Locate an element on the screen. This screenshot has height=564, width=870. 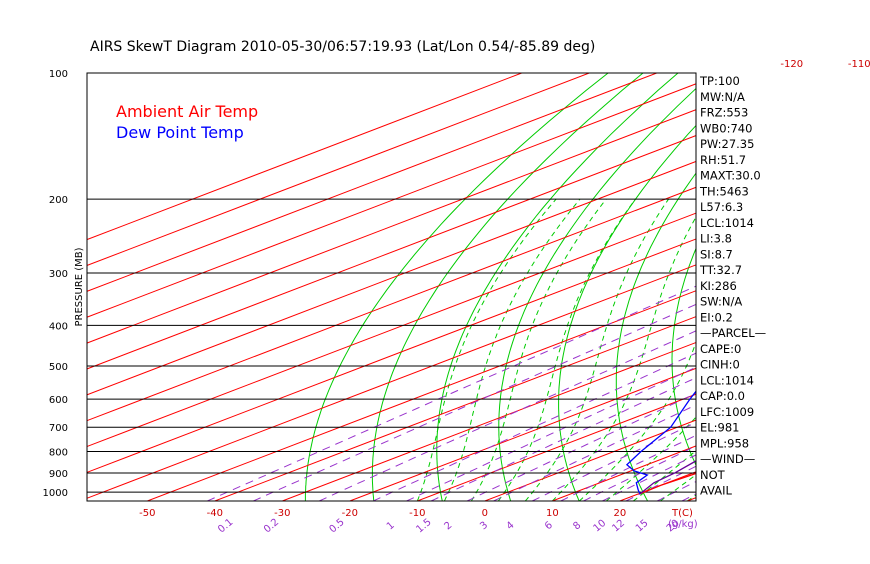
index-label: CAPE:0 is located at coordinates (720, 349).